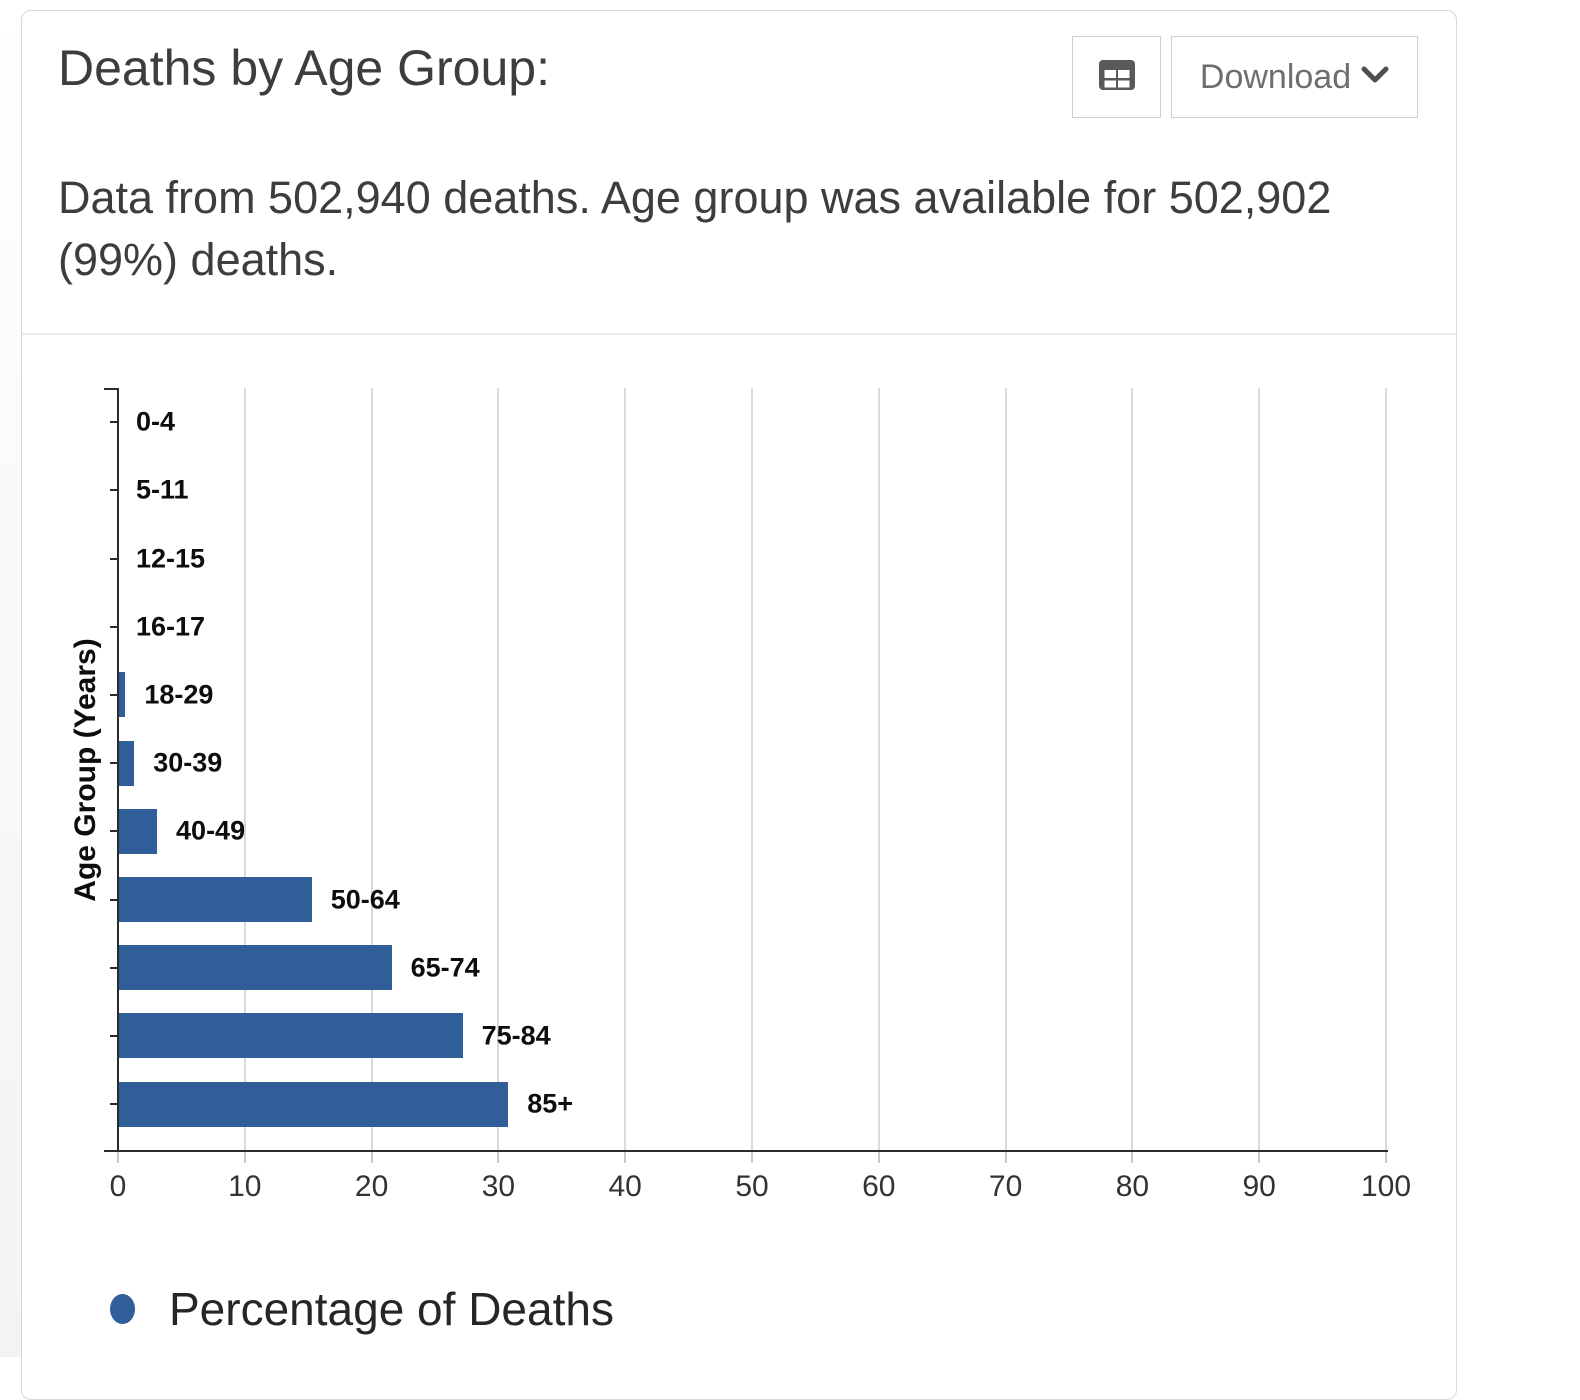 This screenshot has height=1400, width=1580. Describe the element at coordinates (1275, 76) in the screenshot. I see `download-button-label: Download` at that location.